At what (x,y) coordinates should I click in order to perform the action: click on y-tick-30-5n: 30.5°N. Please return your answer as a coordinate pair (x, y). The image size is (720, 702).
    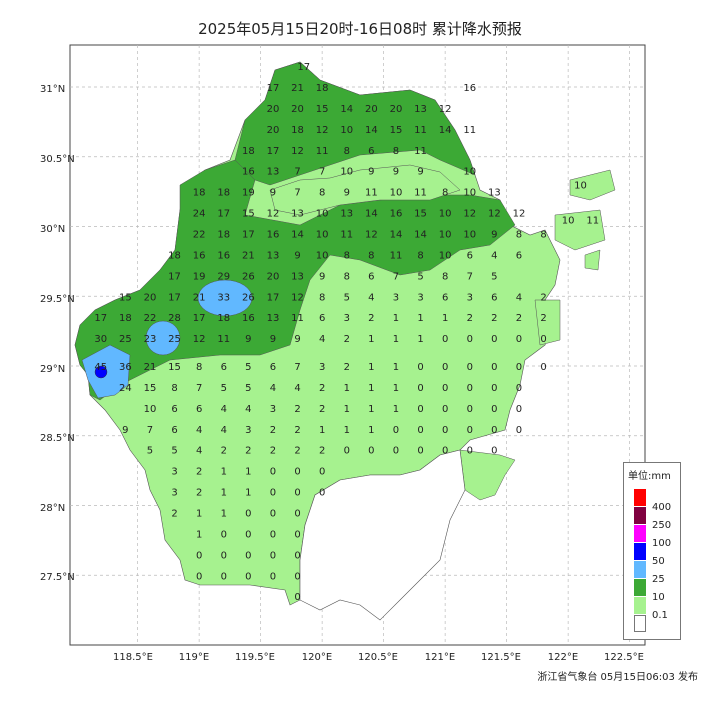
    Looking at the image, I should click on (57, 159).